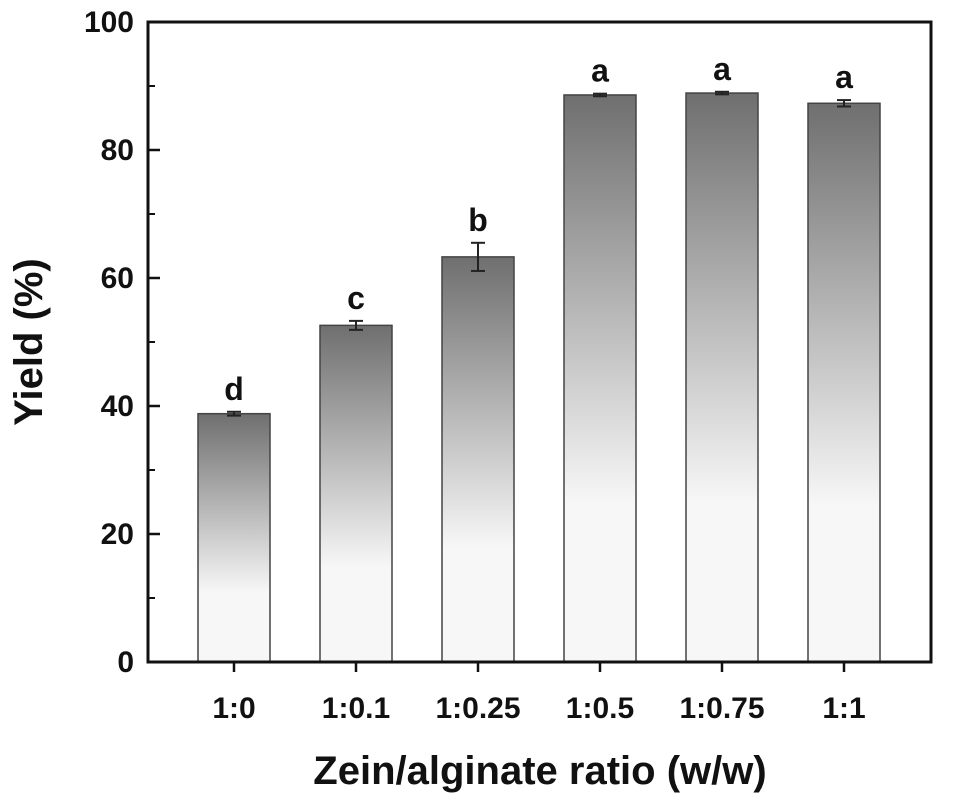 This screenshot has height=803, width=955. Describe the element at coordinates (721, 708) in the screenshot. I see `x-tick-label: 1:0.75` at that location.